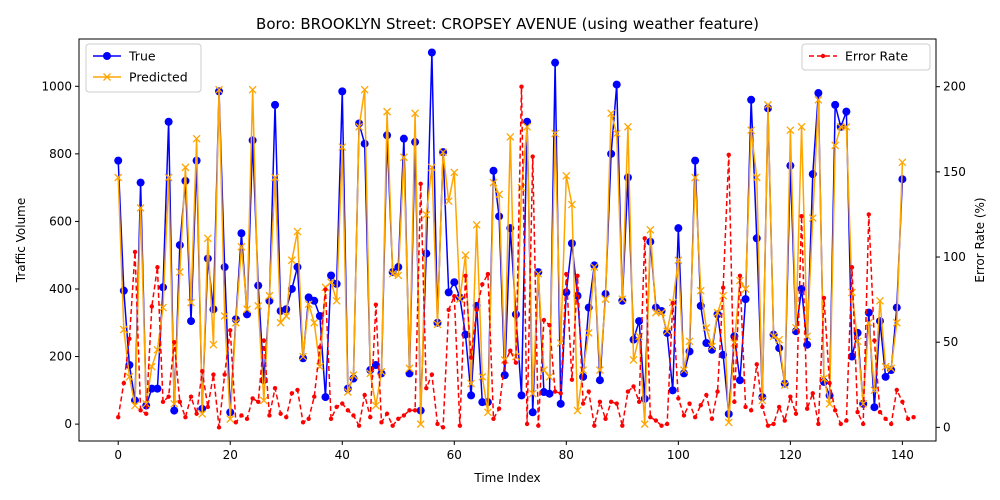  I want to click on x-tick-label: 0, so click(118, 455).